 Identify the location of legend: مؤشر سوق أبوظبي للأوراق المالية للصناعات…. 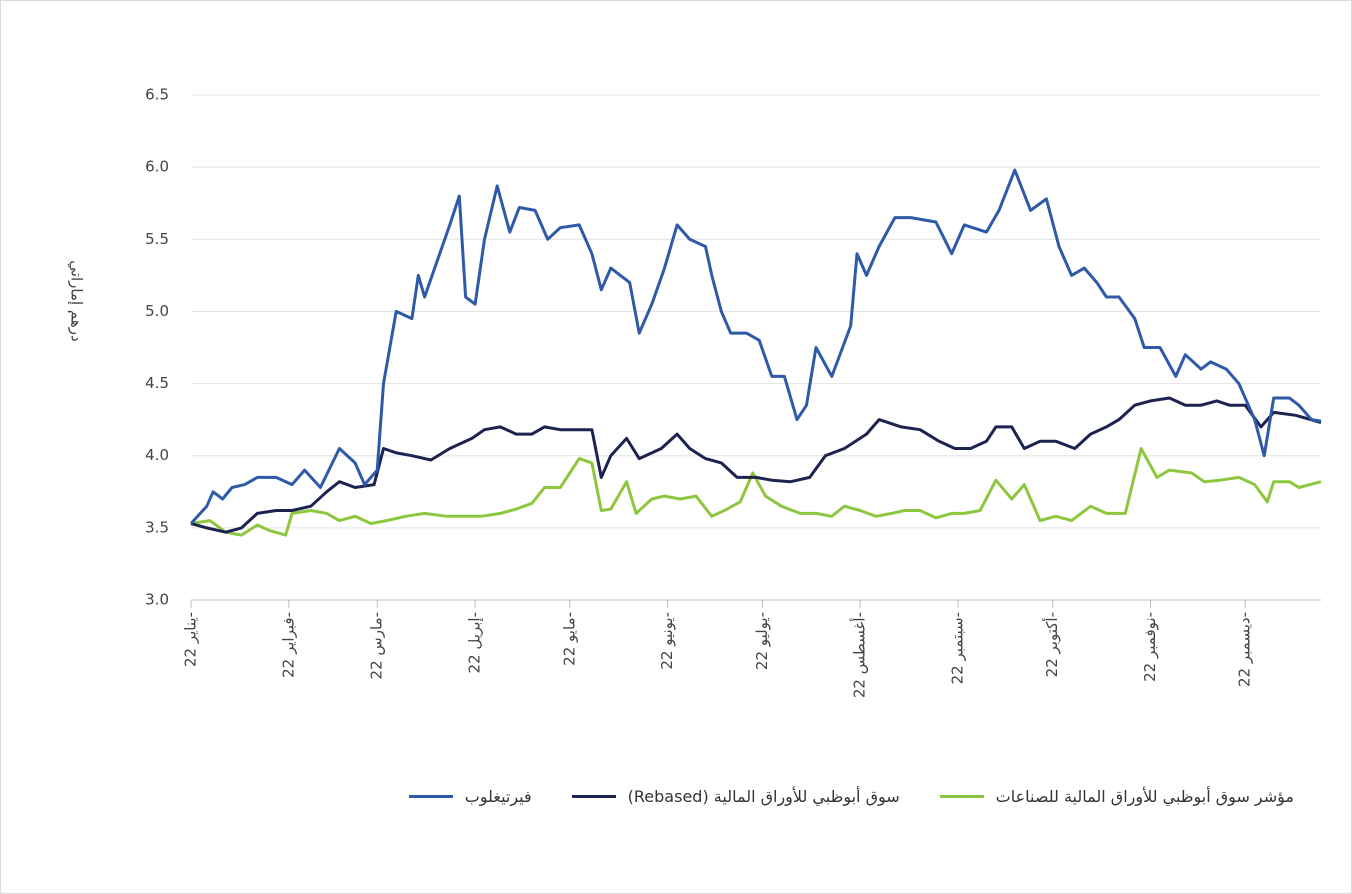
(851, 796).